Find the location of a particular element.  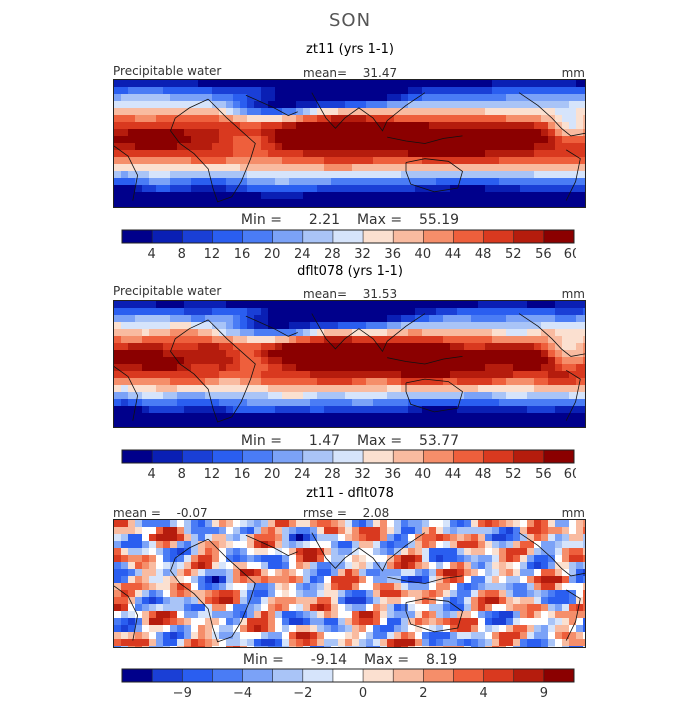

colorbar-2-tick-label: 4 is located at coordinates (151, 474).